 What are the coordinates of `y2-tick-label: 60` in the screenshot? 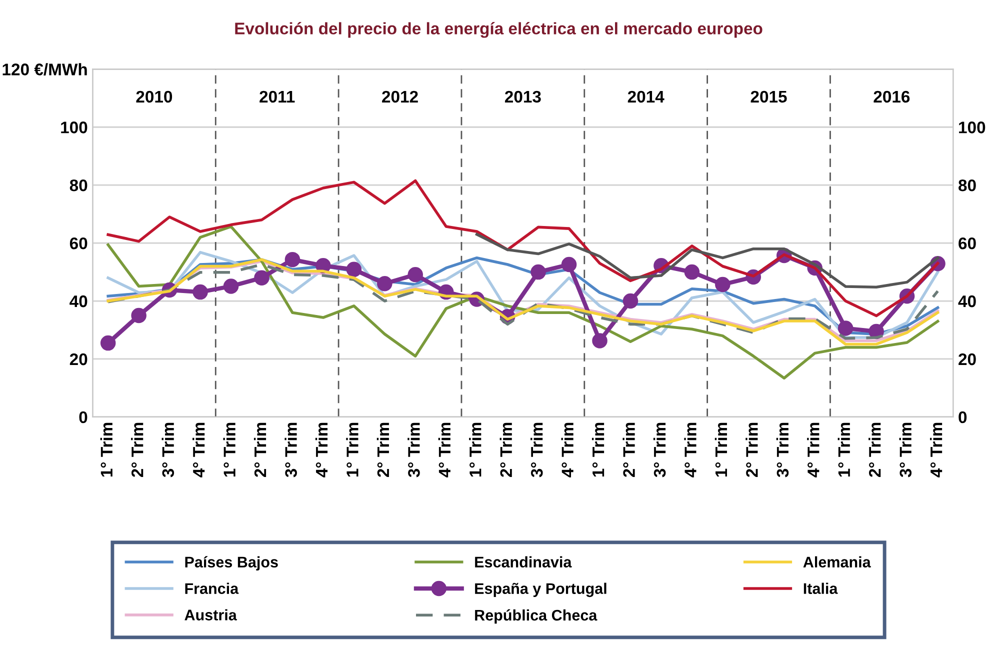 It's located at (967, 243).